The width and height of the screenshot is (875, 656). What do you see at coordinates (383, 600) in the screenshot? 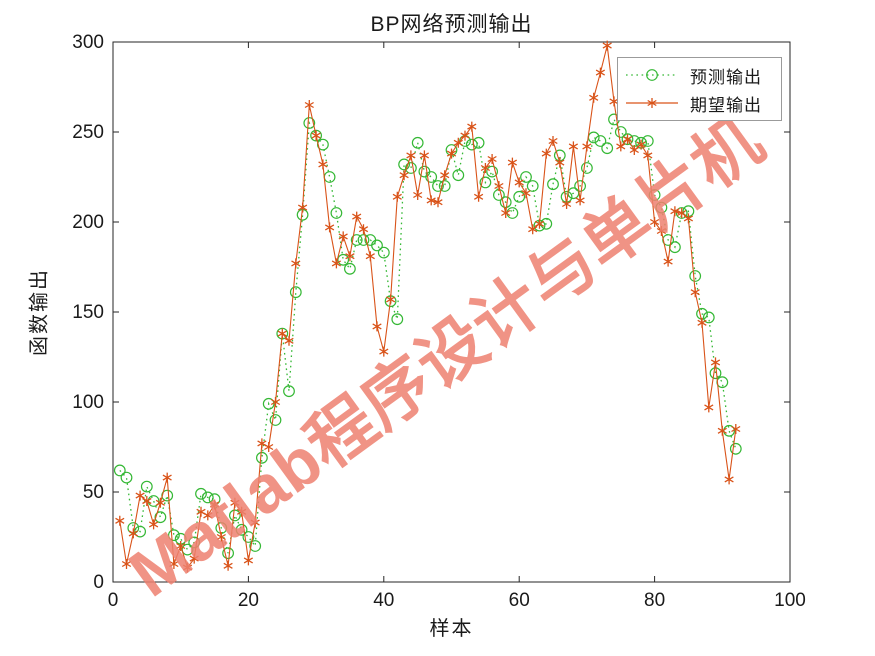
I see `x-tick-label: 40` at bounding box center [383, 600].